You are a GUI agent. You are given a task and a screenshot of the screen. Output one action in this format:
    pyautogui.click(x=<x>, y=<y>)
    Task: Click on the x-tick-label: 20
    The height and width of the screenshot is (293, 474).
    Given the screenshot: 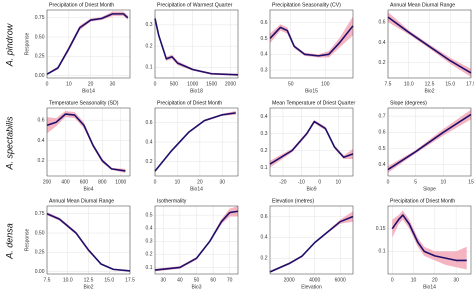 What is the action you would take?
    pyautogui.click(x=435, y=280)
    